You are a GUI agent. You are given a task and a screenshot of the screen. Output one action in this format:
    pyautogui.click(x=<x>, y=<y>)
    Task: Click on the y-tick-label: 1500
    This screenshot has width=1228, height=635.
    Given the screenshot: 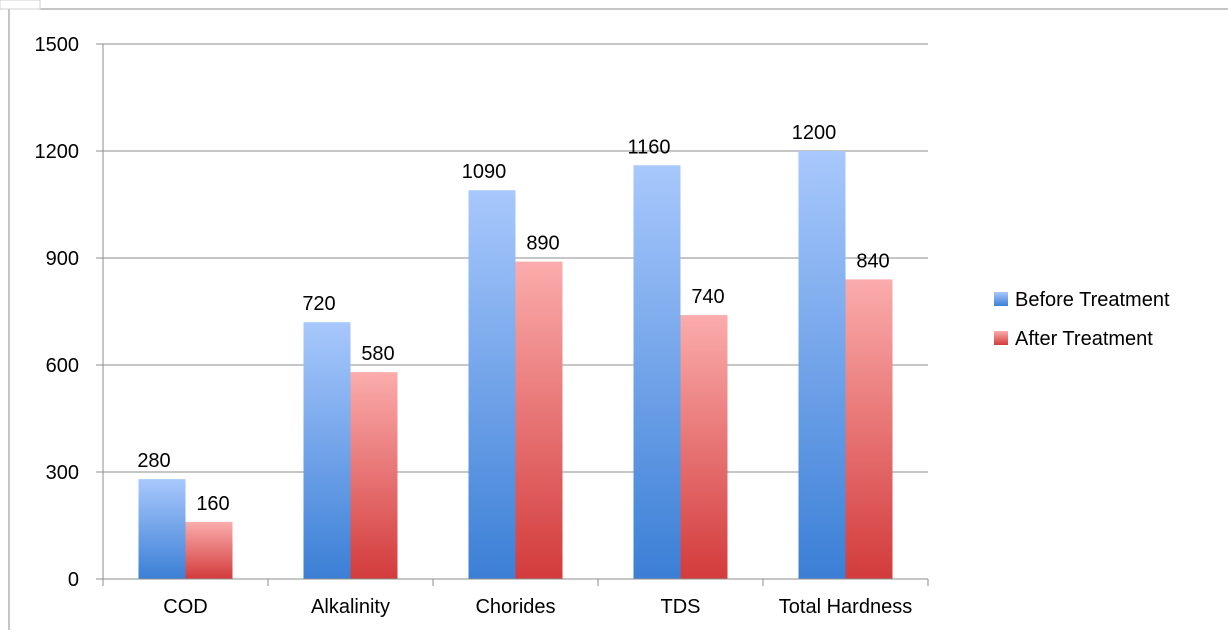 What is the action you would take?
    pyautogui.click(x=57, y=45)
    